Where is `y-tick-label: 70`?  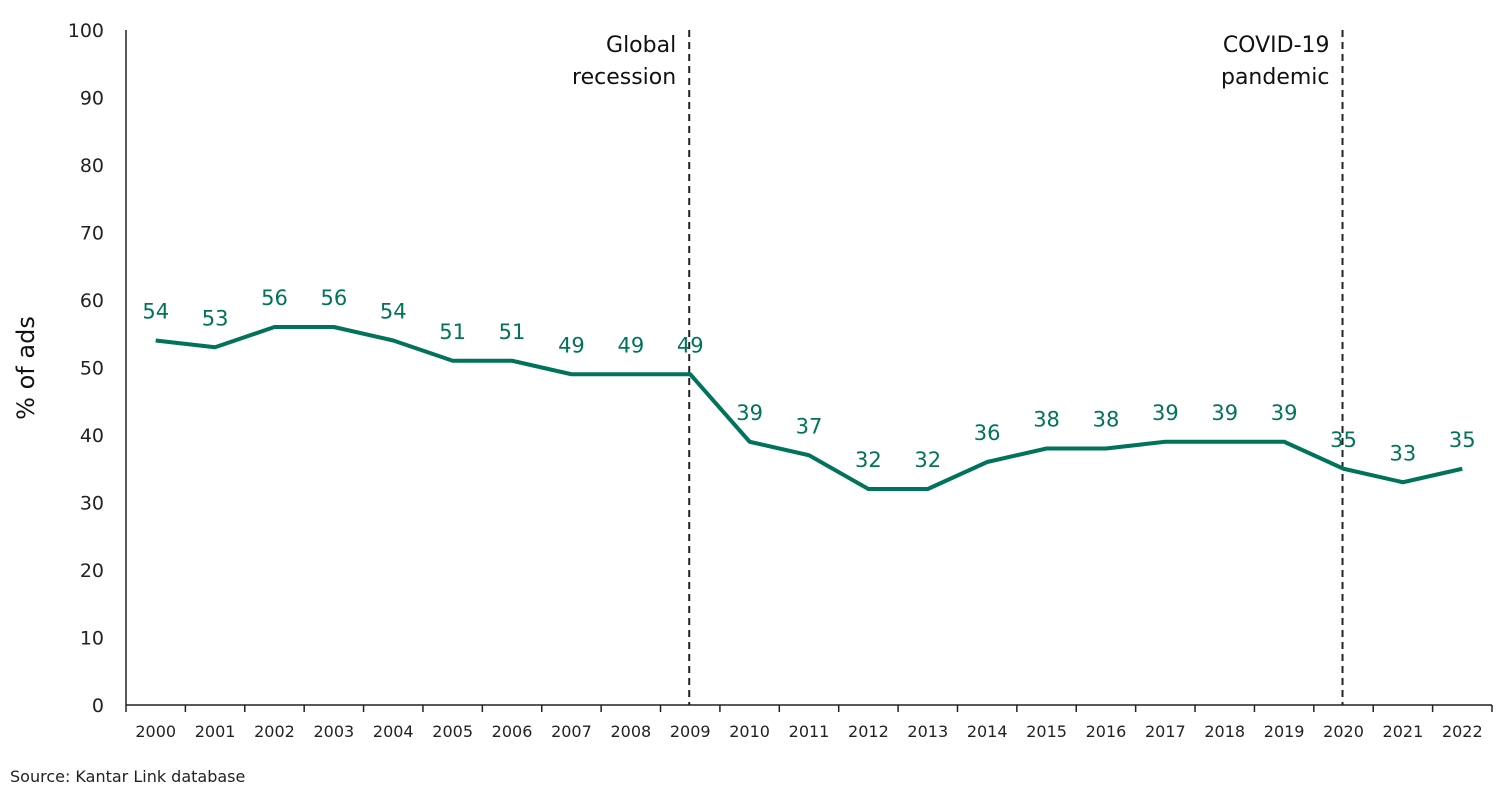 y-tick-label: 70 is located at coordinates (92, 234).